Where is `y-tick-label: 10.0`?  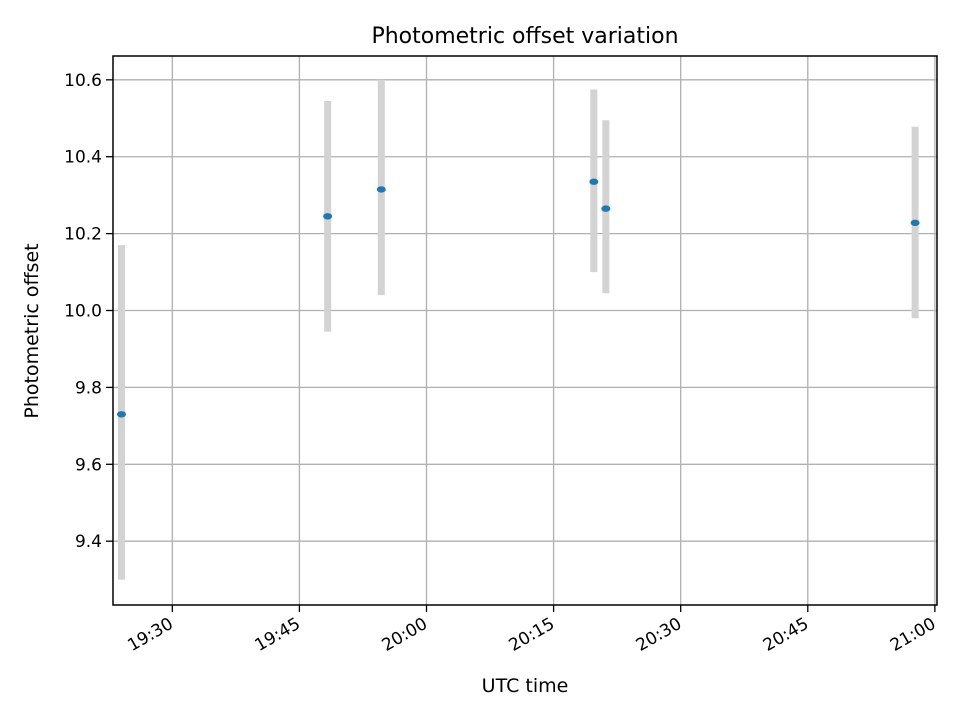
y-tick-label: 10.0 is located at coordinates (83, 312).